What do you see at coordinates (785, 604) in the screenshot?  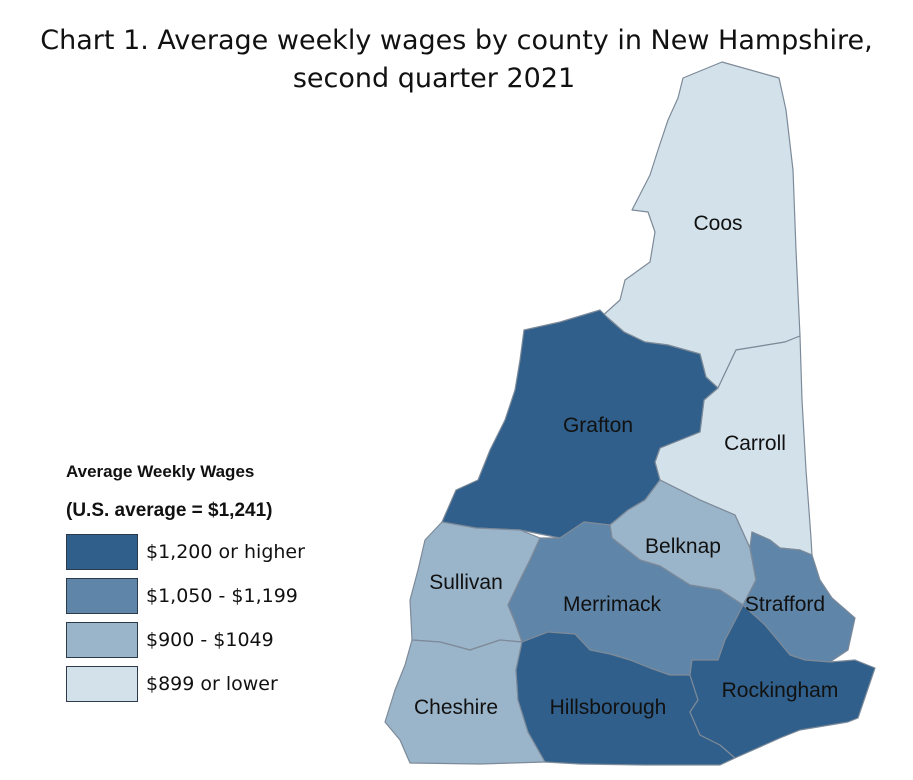 I see `label-strafford: Strafford` at bounding box center [785, 604].